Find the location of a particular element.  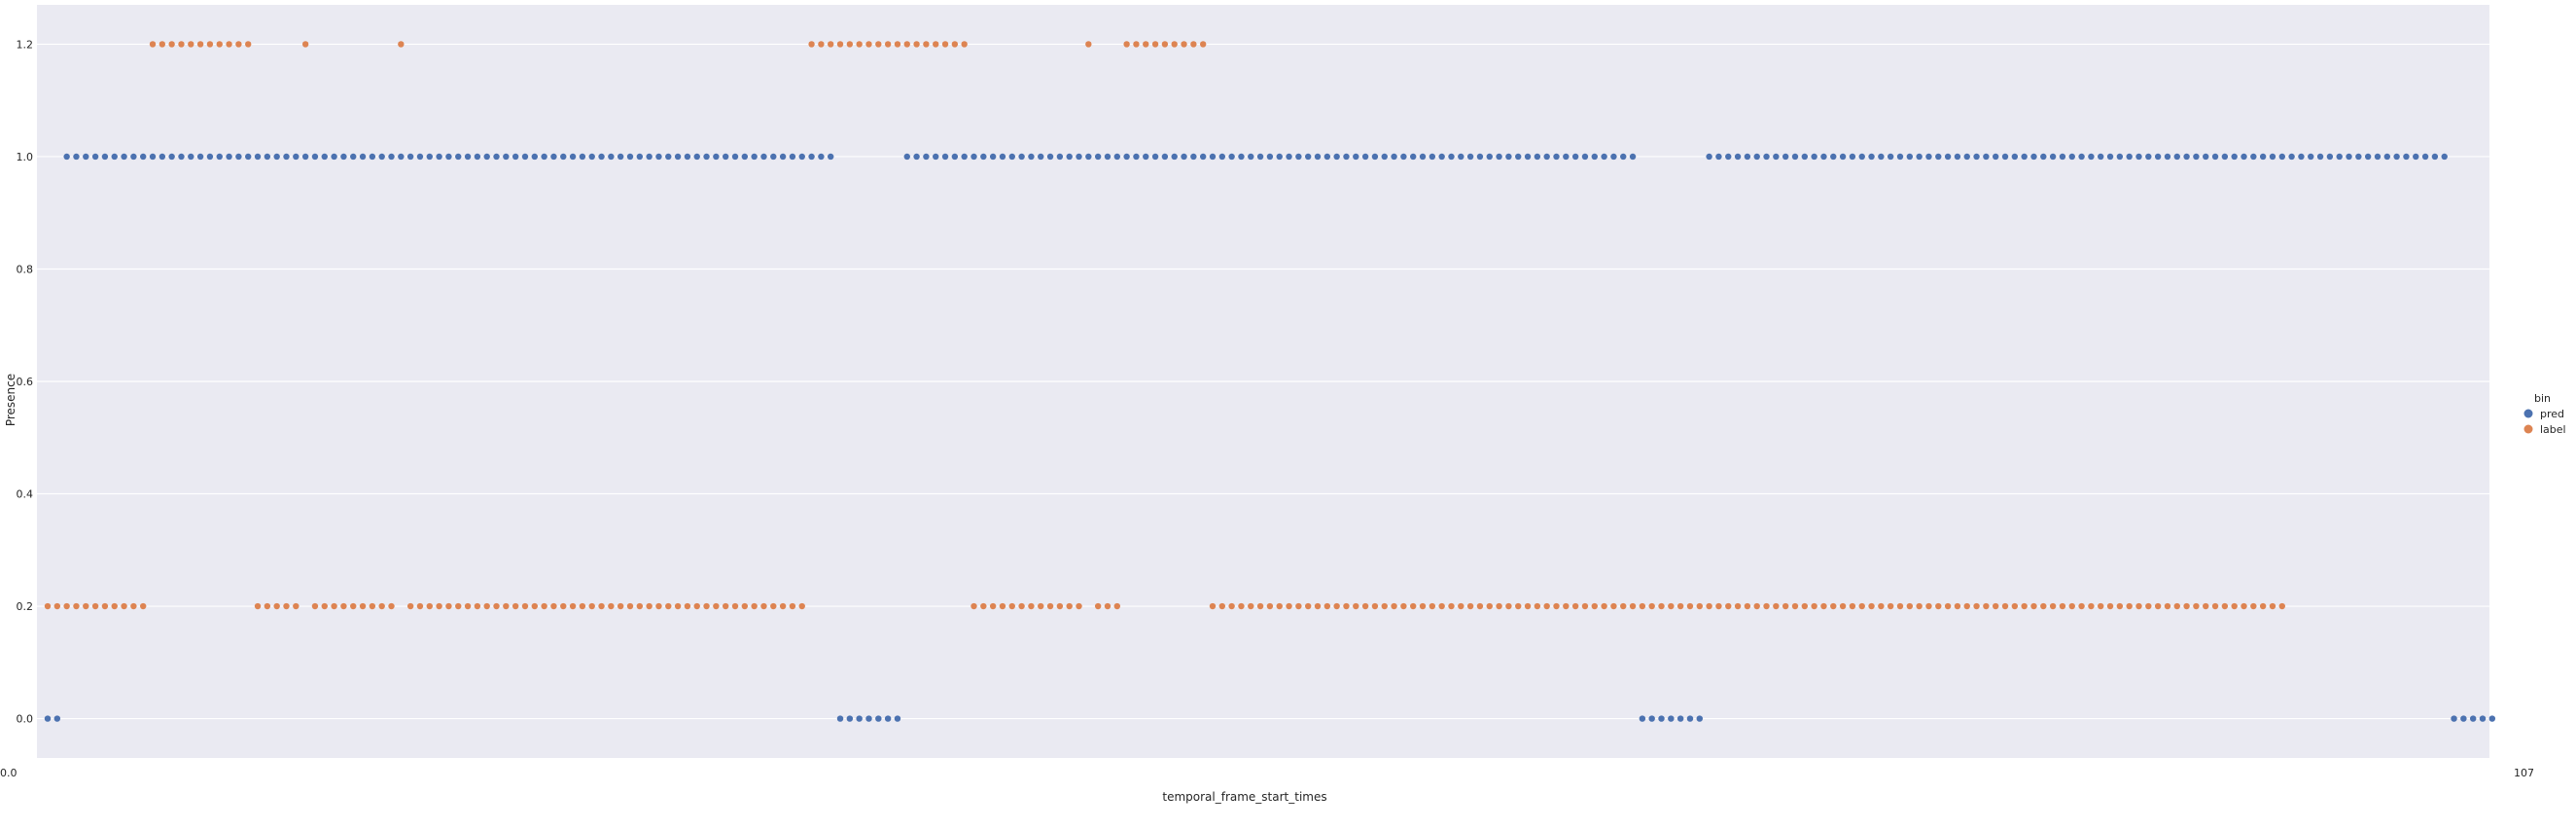

legend-marker-pred is located at coordinates (2528, 413).